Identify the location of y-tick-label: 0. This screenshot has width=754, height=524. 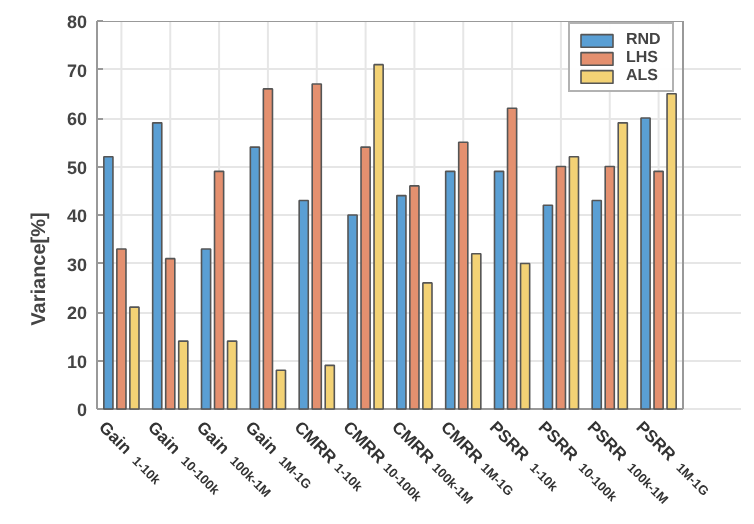
(82, 410).